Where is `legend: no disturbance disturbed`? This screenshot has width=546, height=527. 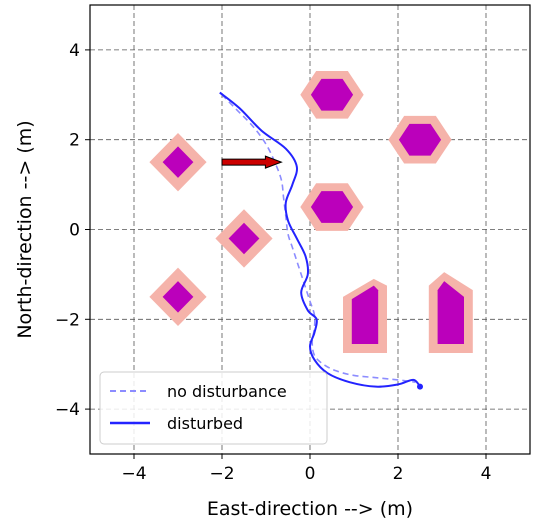
legend: no disturbance disturbed is located at coordinates (213, 408).